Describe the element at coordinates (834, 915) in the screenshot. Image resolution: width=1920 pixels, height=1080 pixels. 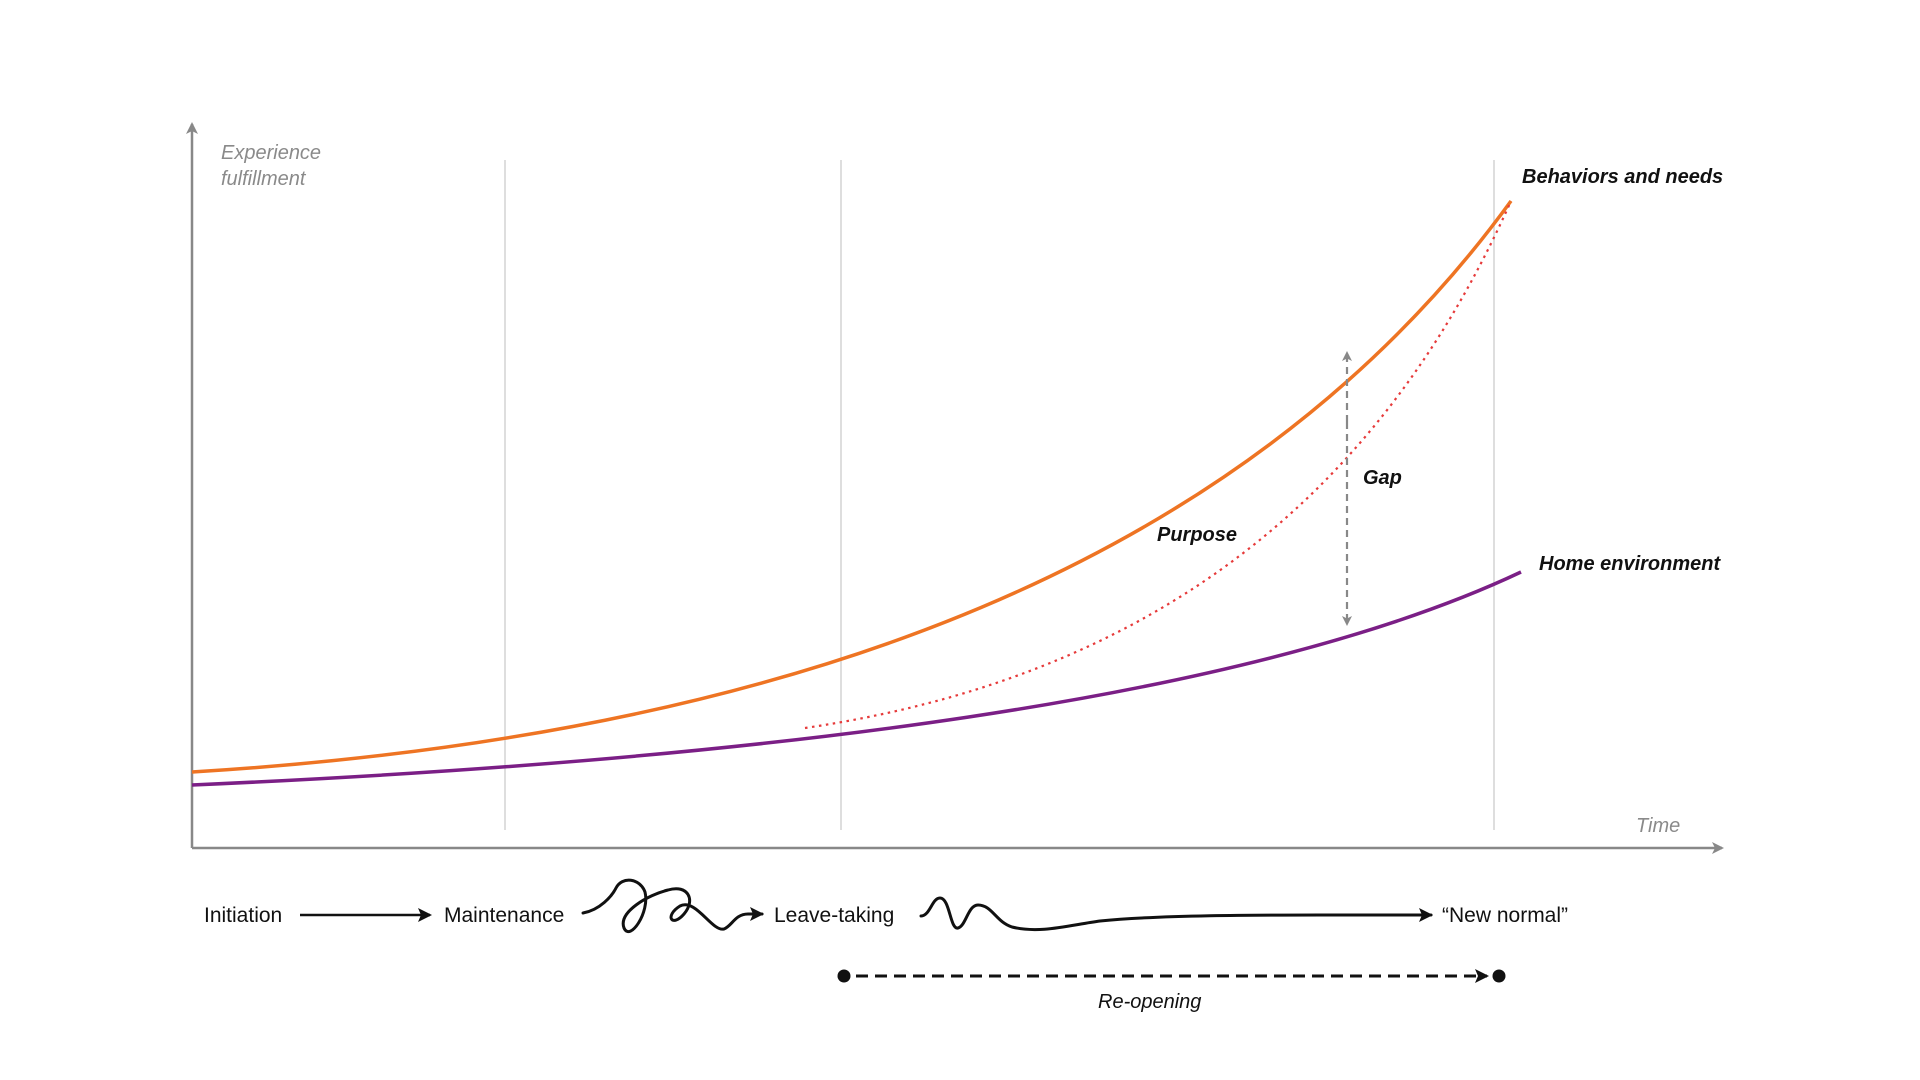
I see `stage-leave-taking: Leave-taking` at that location.